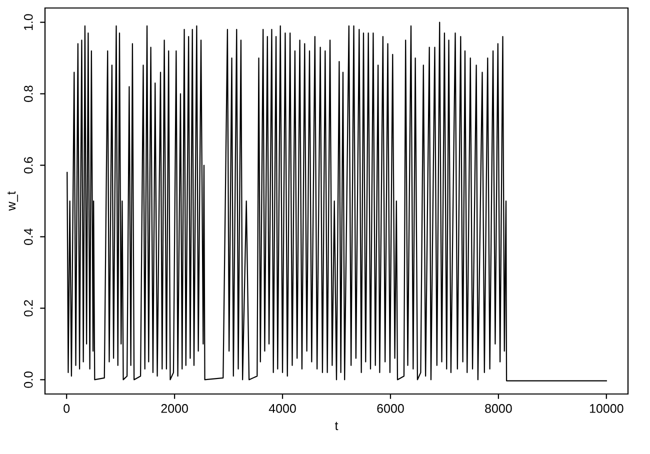 The width and height of the screenshot is (650, 454). I want to click on y-tick-label: 0.2, so click(28, 308).